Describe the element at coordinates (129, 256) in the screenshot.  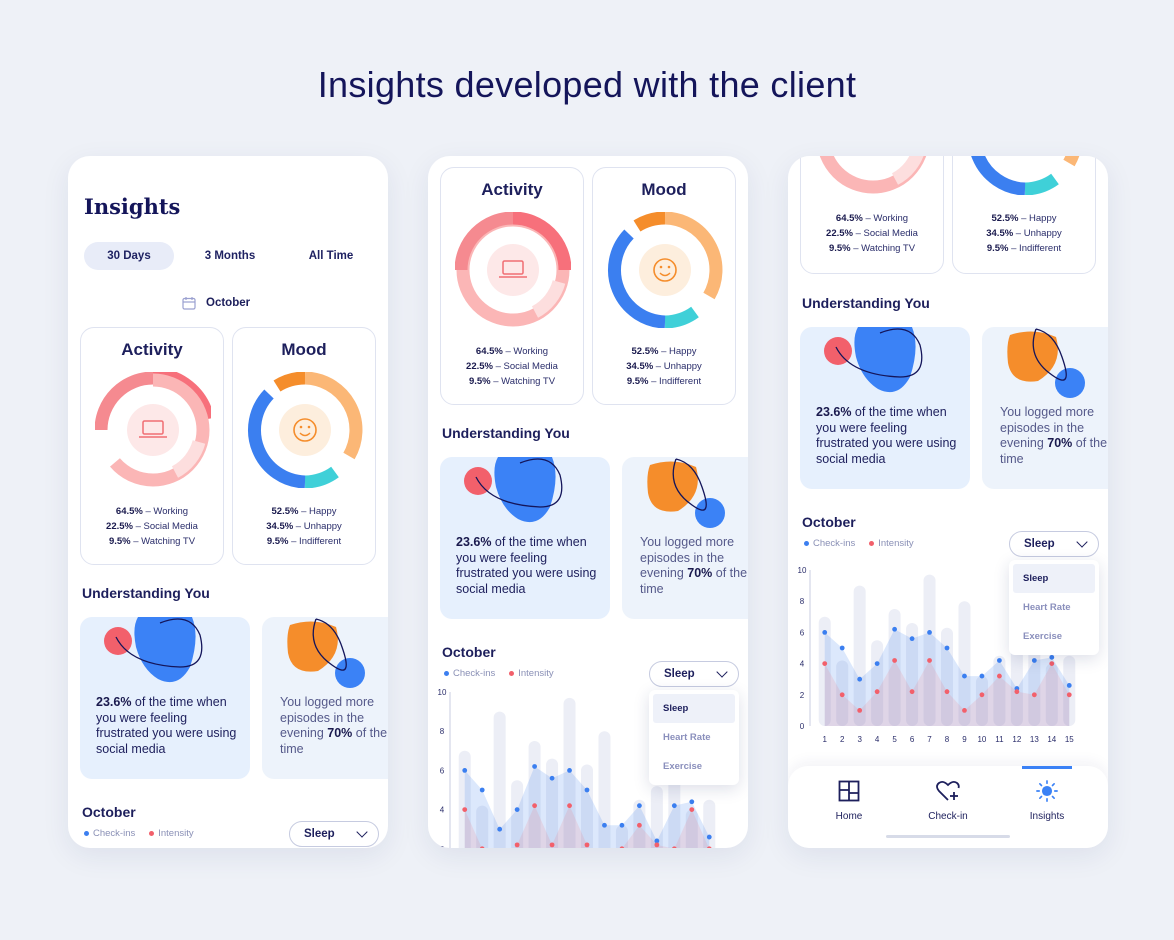
I see `tab-30-days: 30 Days` at that location.